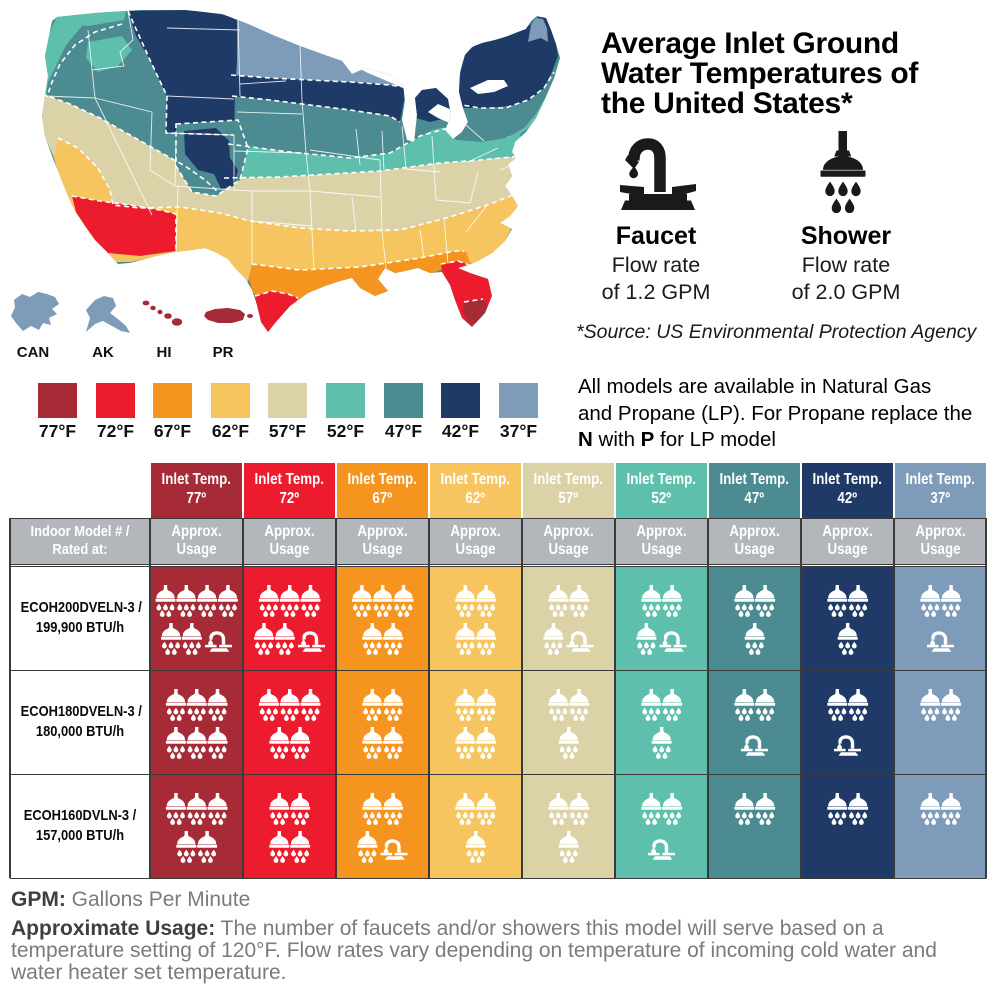 This screenshot has width=1000, height=1000. Describe the element at coordinates (103, 352) in the screenshot. I see `svg-text: AK` at that location.